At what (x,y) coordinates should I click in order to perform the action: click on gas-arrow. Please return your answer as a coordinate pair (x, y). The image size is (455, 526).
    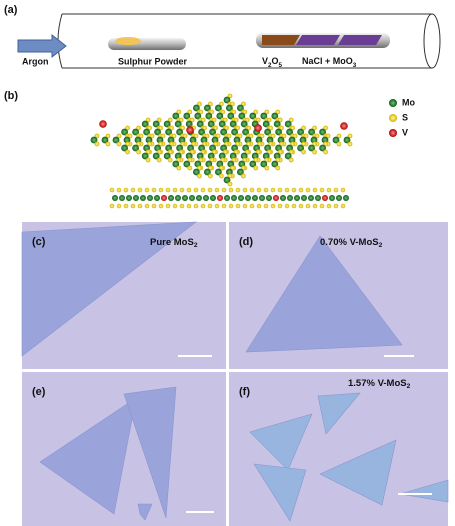
    Looking at the image, I should click on (42, 46).